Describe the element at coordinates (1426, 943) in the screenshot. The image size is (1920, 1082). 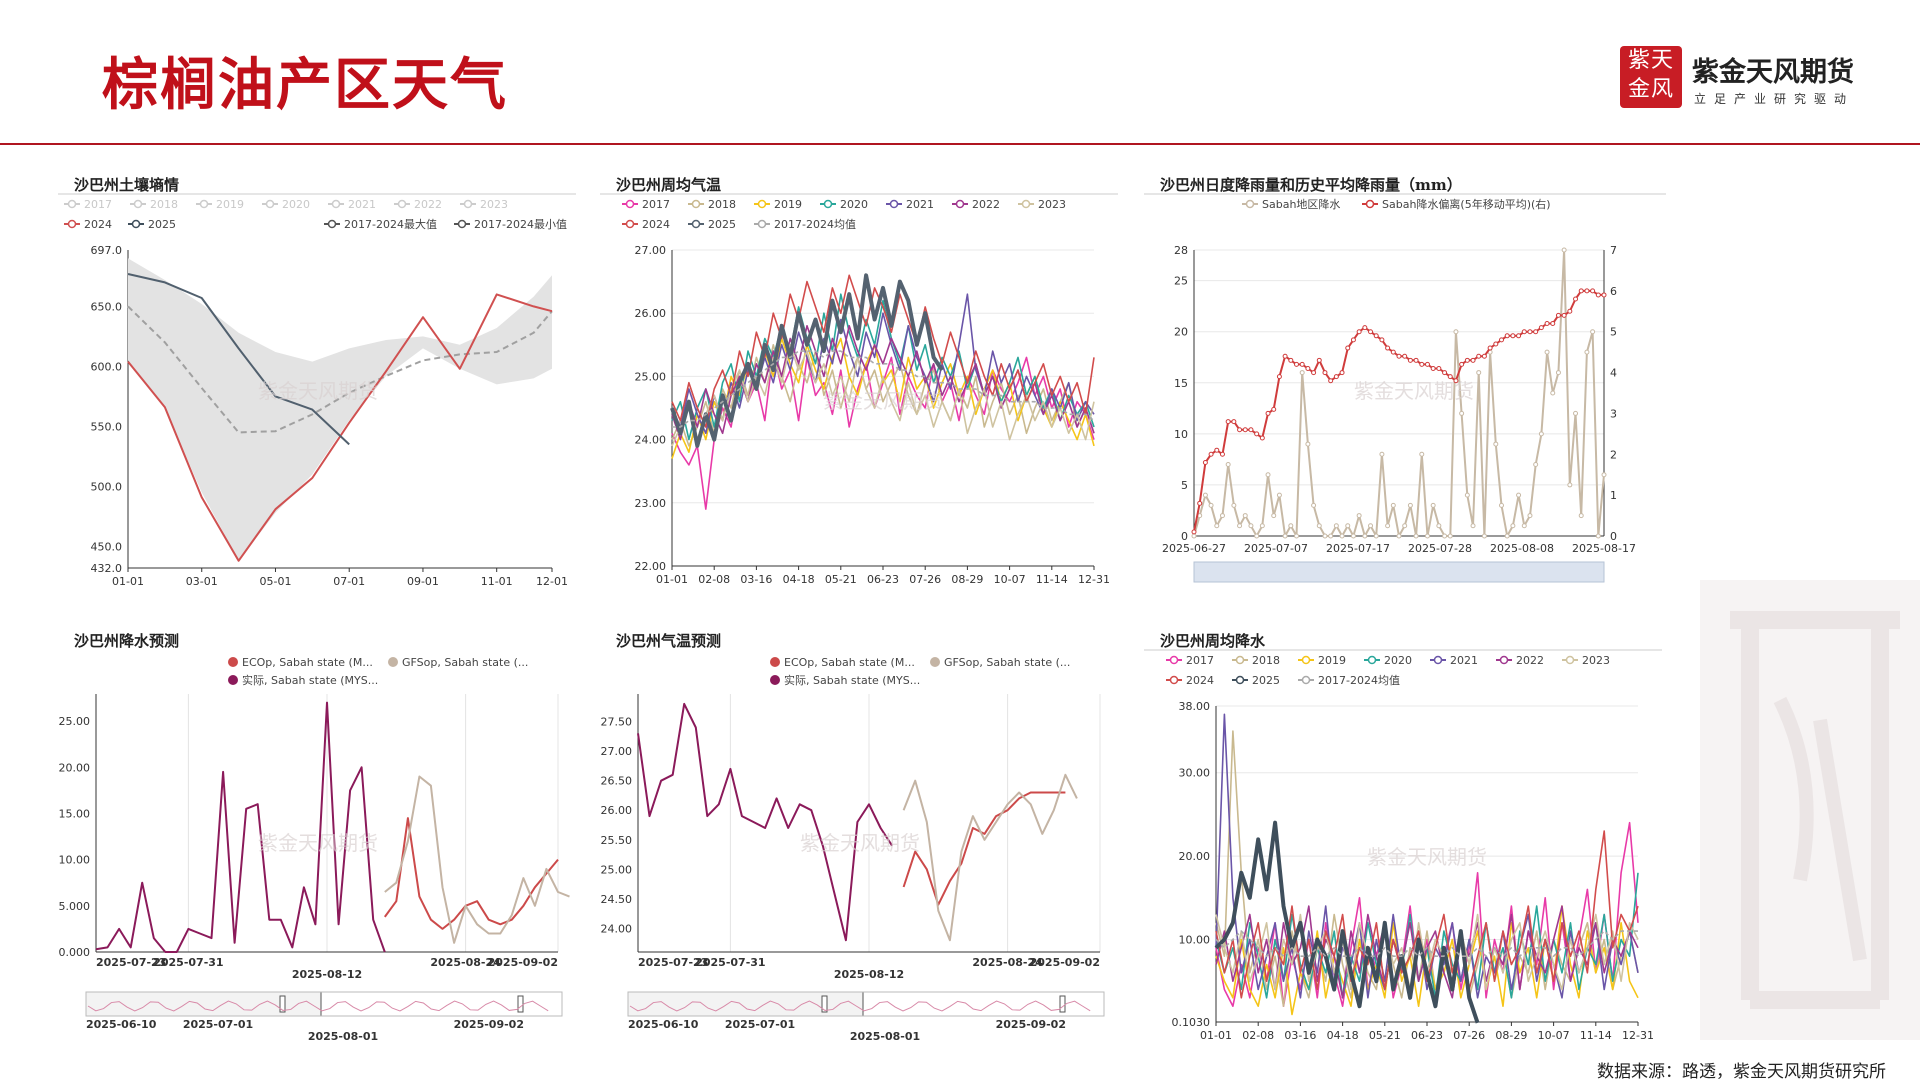
I see `series-2017-2024` at that location.